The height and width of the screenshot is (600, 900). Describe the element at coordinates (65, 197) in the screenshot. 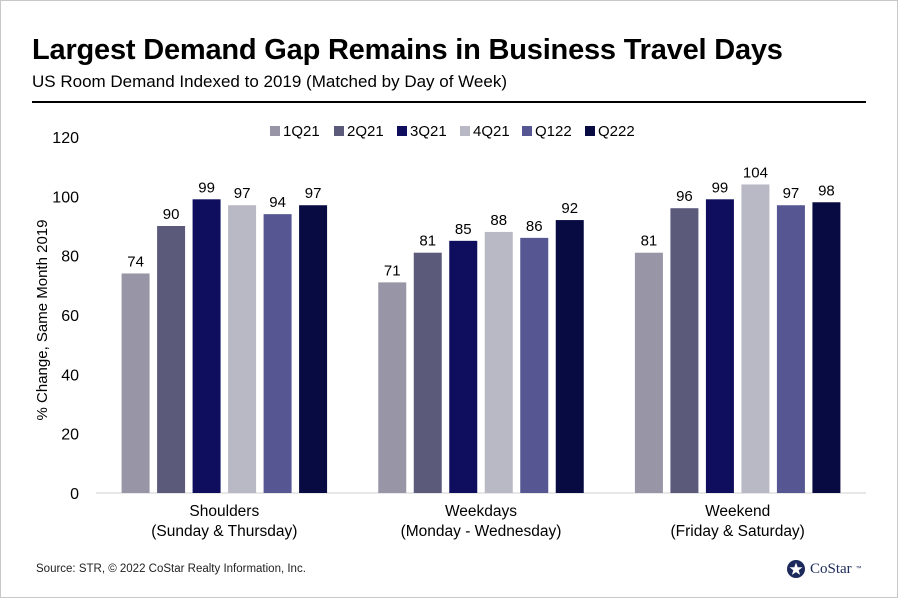

I see `y-tick-label: 100` at that location.